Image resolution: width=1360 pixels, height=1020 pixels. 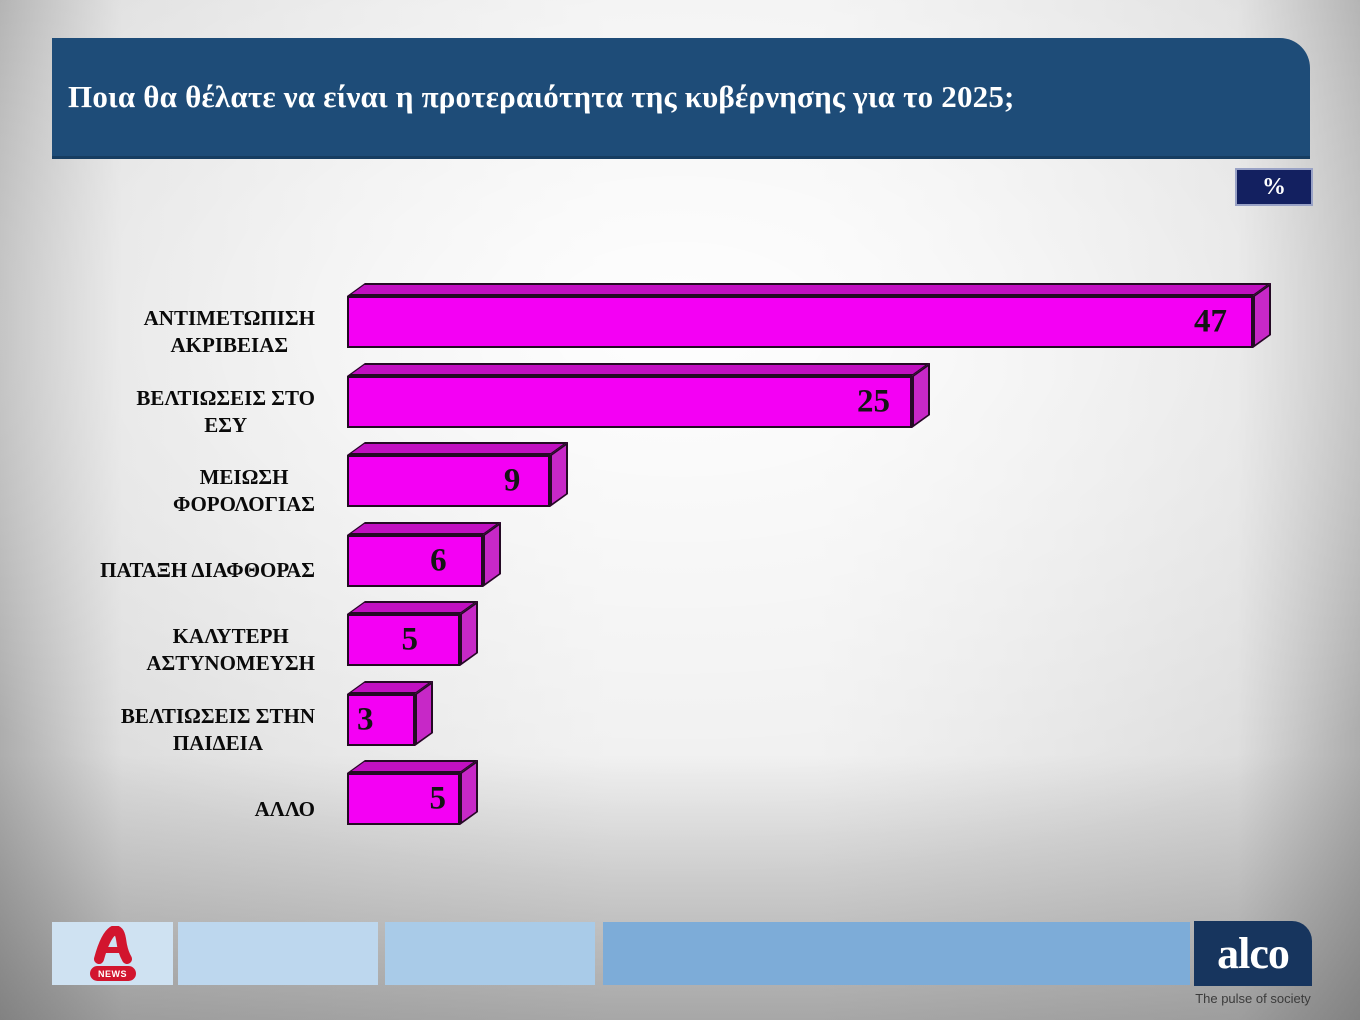 What do you see at coordinates (229, 331) in the screenshot?
I see `category-label: ΑΝΤΙΜΕΤΩΠΙΣΗ ΑΚΡΙΒΕΙΑΣ` at bounding box center [229, 331].